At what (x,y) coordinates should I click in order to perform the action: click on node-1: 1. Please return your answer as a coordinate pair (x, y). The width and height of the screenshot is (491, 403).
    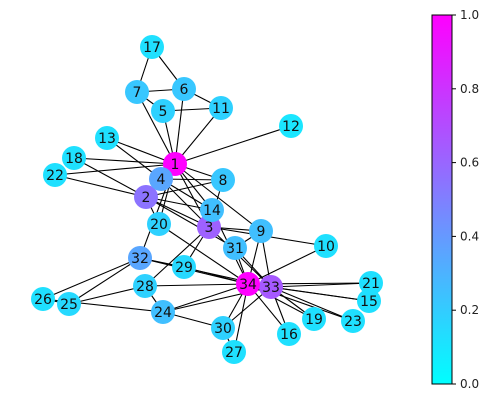
    Looking at the image, I should click on (175, 164).